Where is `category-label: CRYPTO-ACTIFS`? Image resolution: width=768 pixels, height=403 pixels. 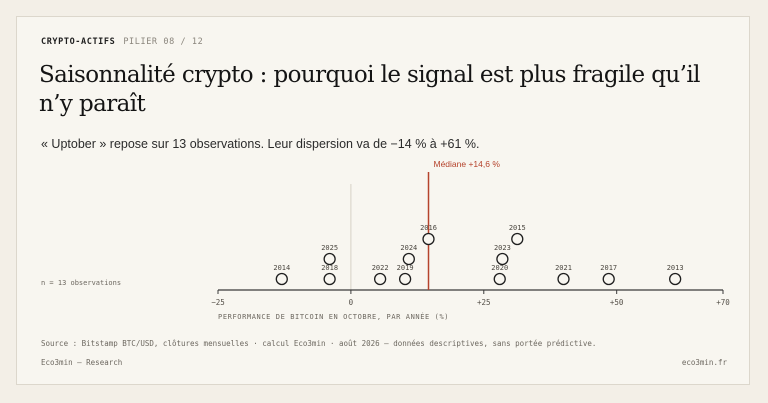 category-label: CRYPTO-ACTIFS is located at coordinates (78, 42).